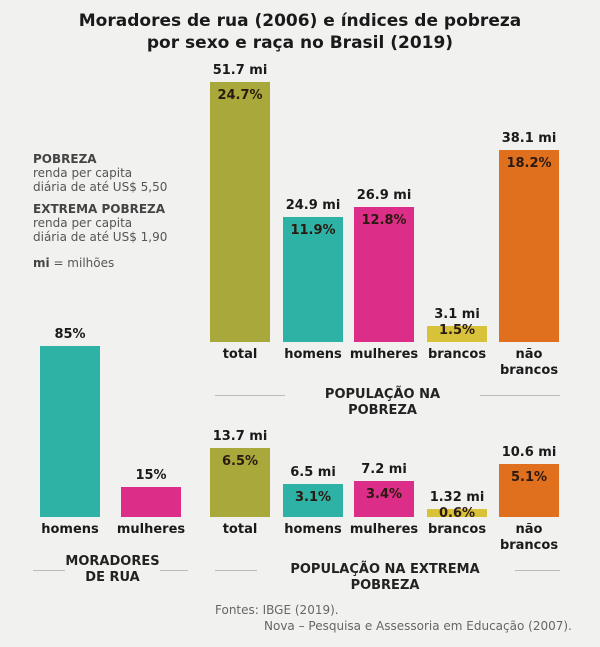  What do you see at coordinates (529, 164) in the screenshot?
I see `percent-label: 18.2%` at bounding box center [529, 164].